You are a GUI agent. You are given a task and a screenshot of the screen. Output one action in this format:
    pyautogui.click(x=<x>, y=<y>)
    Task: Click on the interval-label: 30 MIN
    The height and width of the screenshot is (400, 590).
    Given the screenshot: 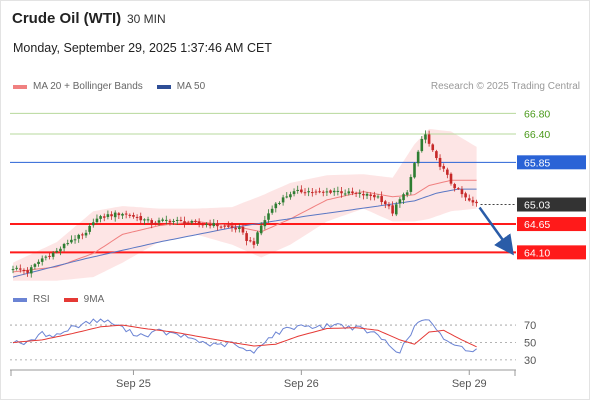 What is the action you would take?
    pyautogui.click(x=146, y=19)
    